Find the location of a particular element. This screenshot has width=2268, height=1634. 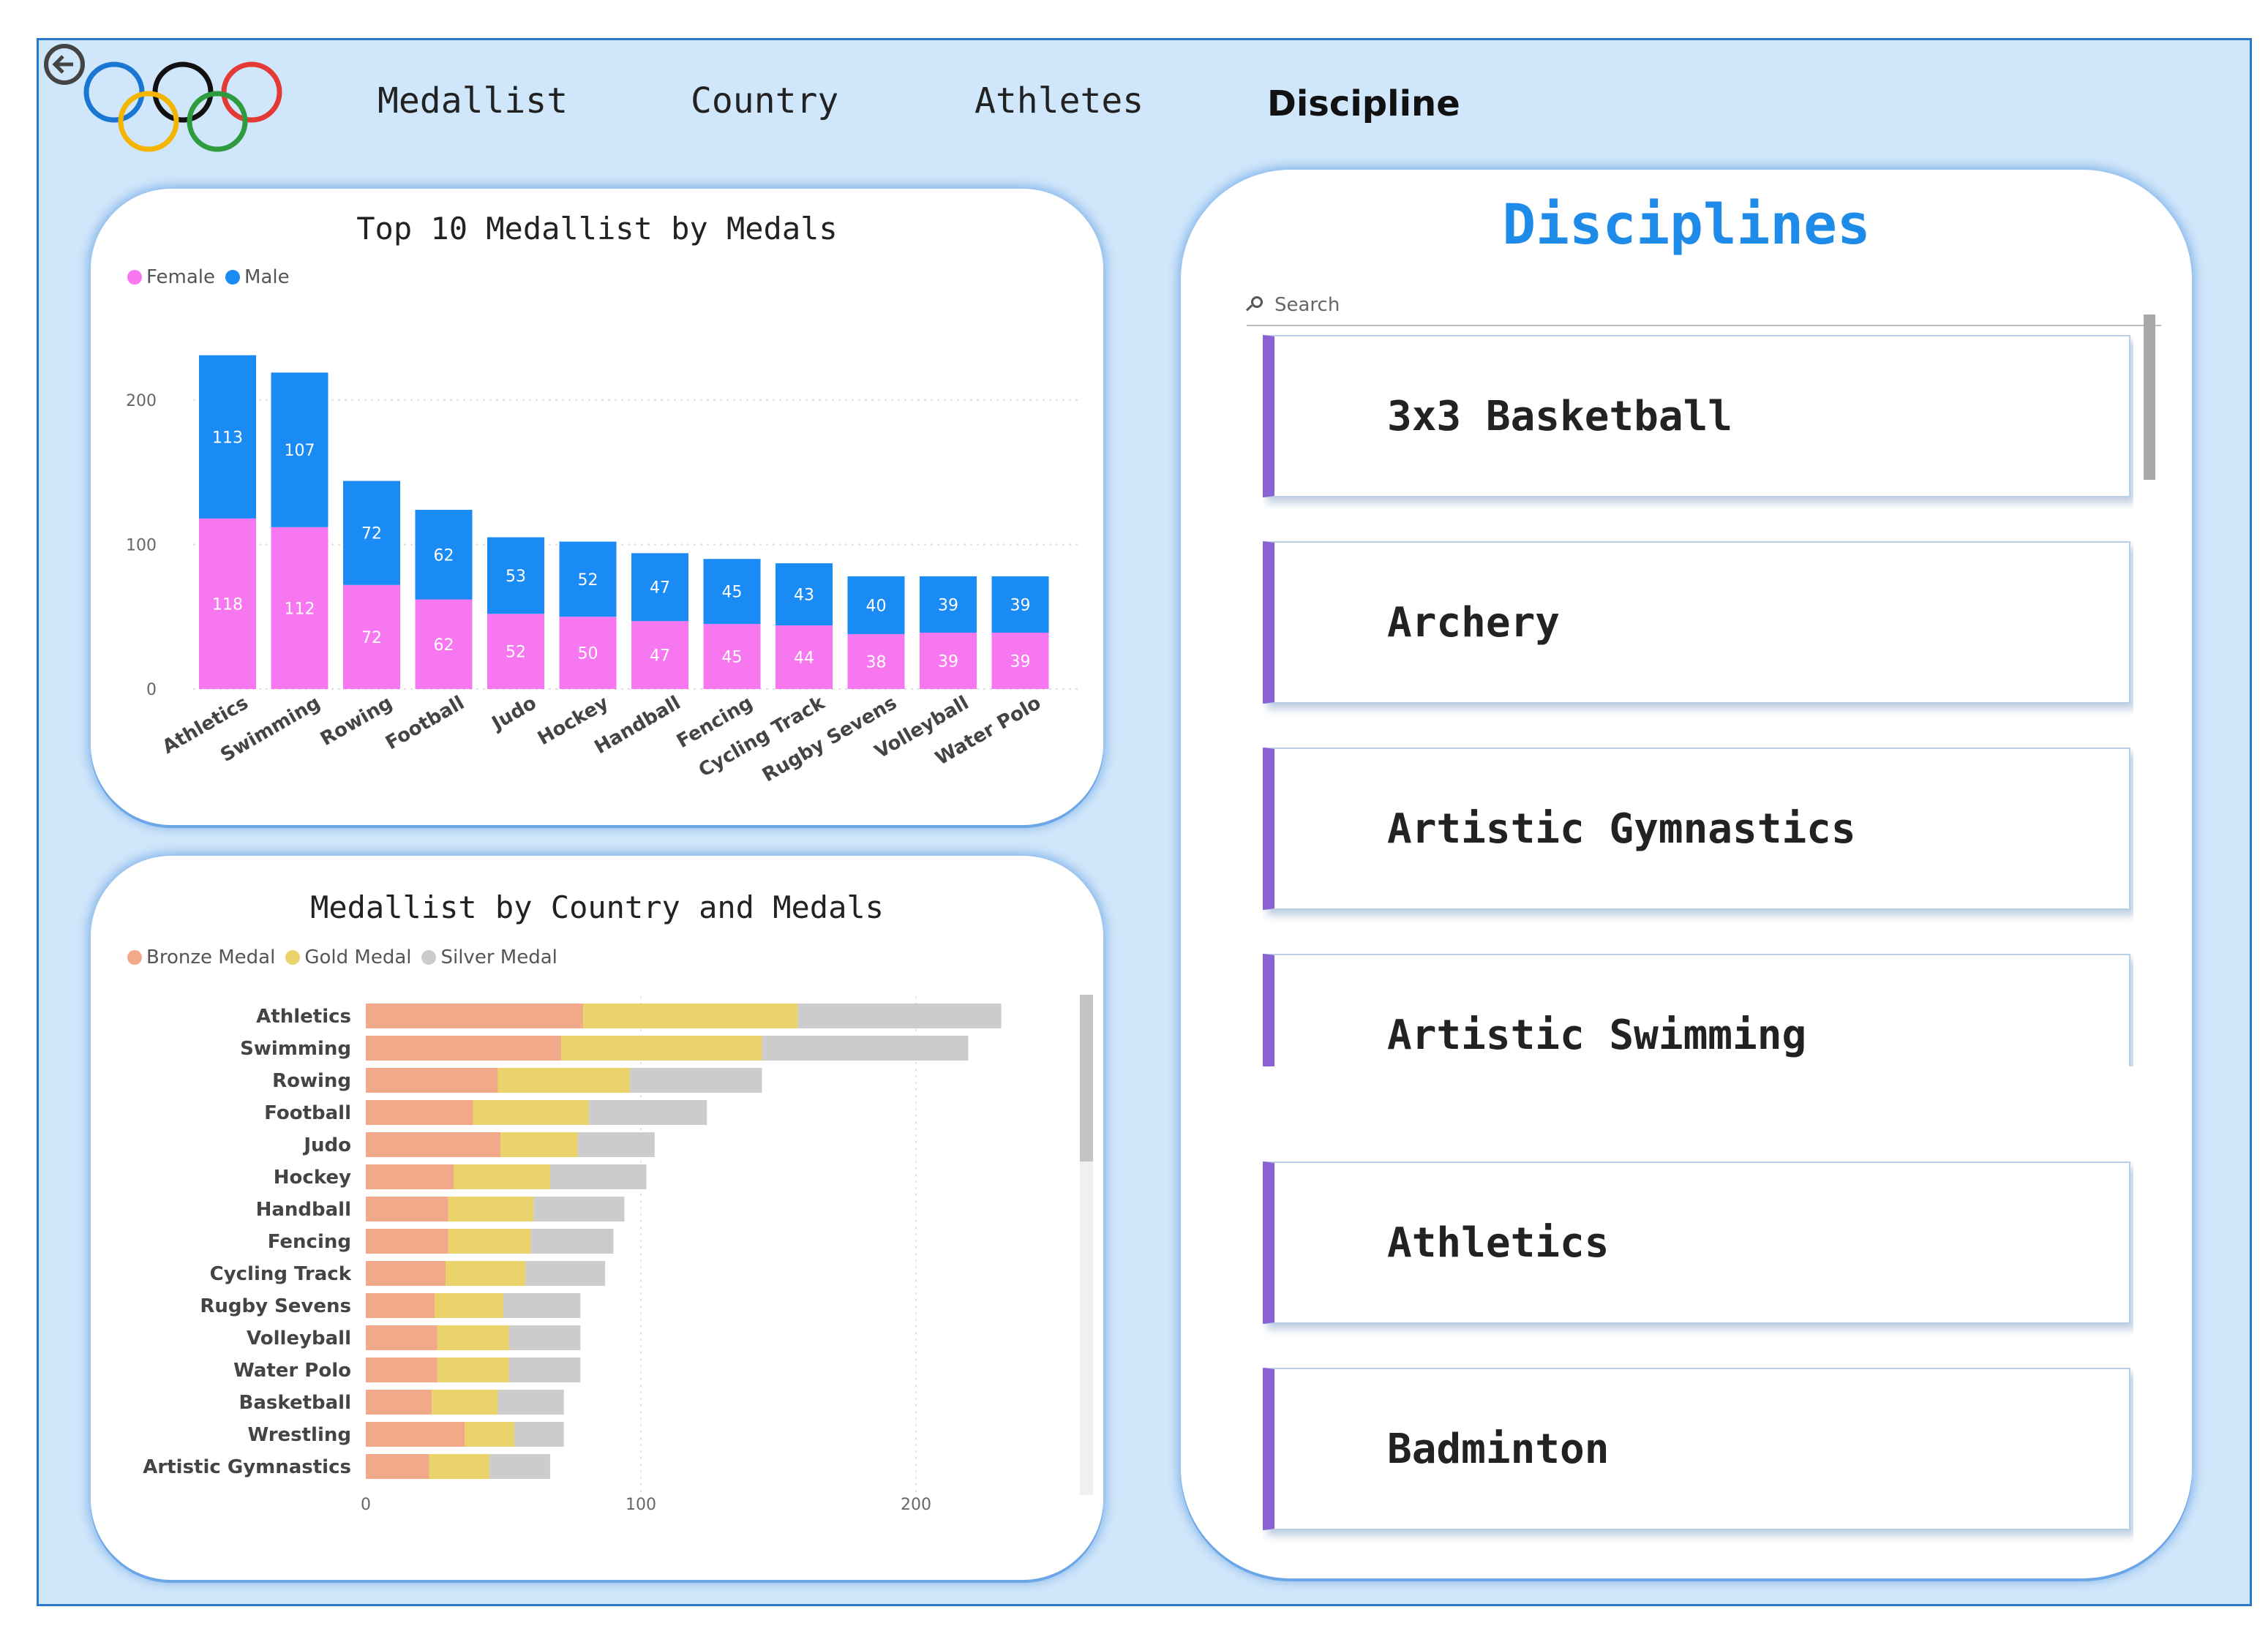

bar-gold-medal-basketball is located at coordinates (465, 1402).